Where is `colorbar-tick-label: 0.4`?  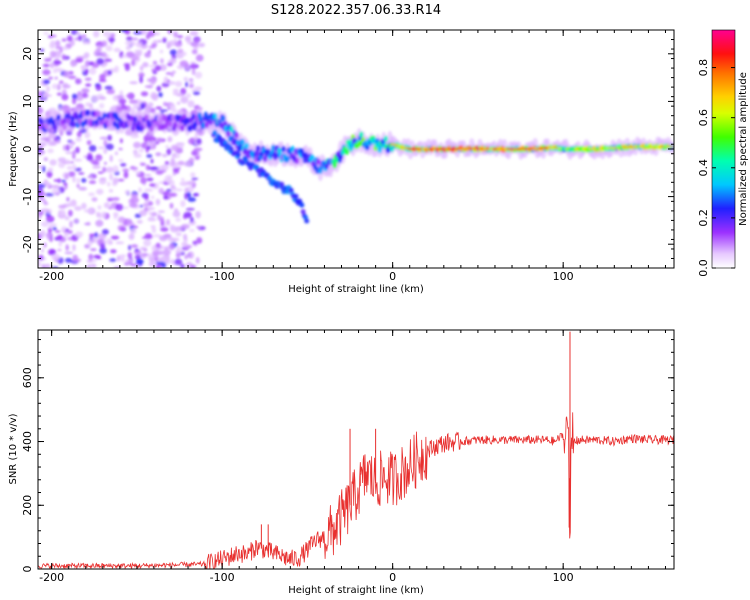 colorbar-tick-label: 0.4 is located at coordinates (703, 168).